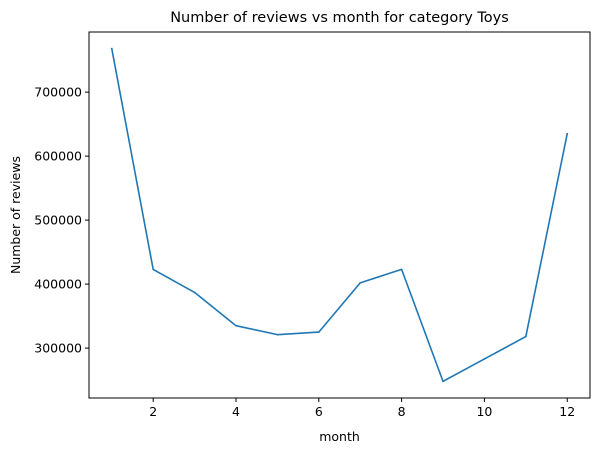 The image size is (601, 458). I want to click on x-tick-label: 2, so click(153, 411).